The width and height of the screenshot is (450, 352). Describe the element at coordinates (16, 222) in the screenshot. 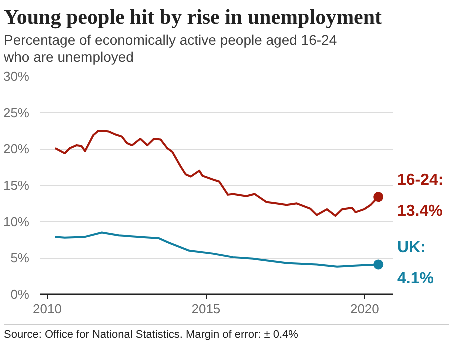

I see `y-tick-label: 10%` at that location.